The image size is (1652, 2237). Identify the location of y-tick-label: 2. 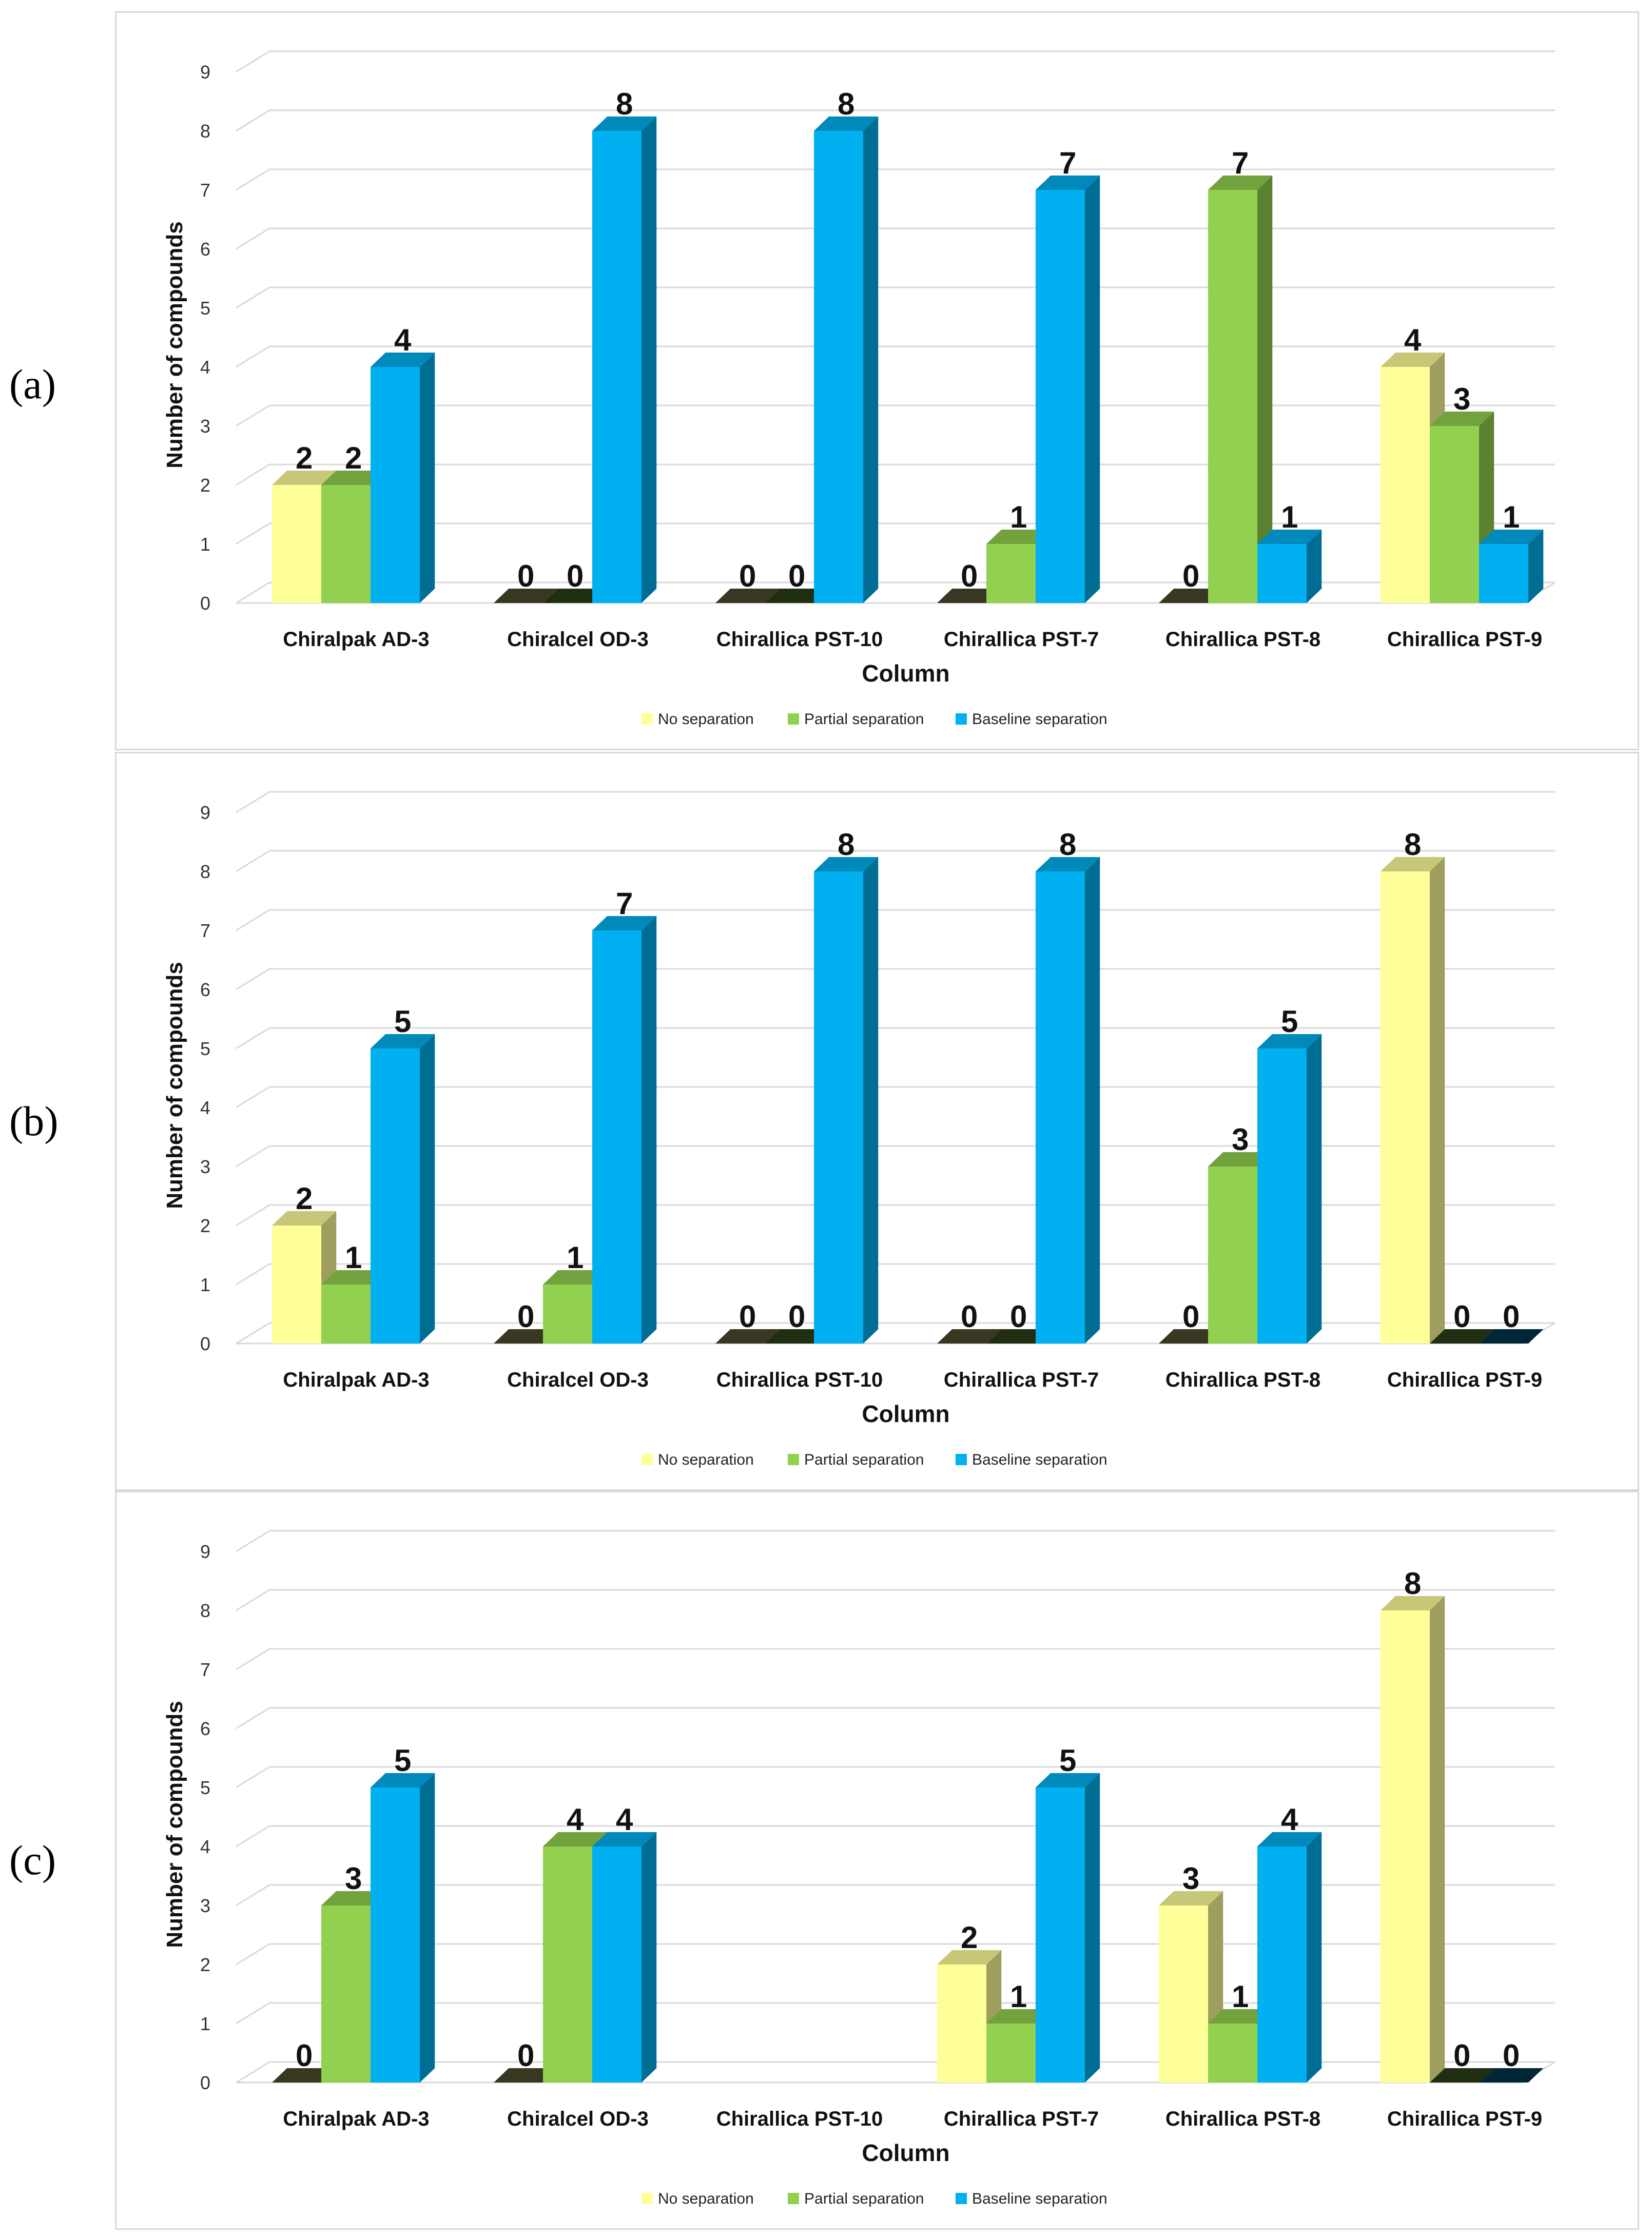
(205, 1964).